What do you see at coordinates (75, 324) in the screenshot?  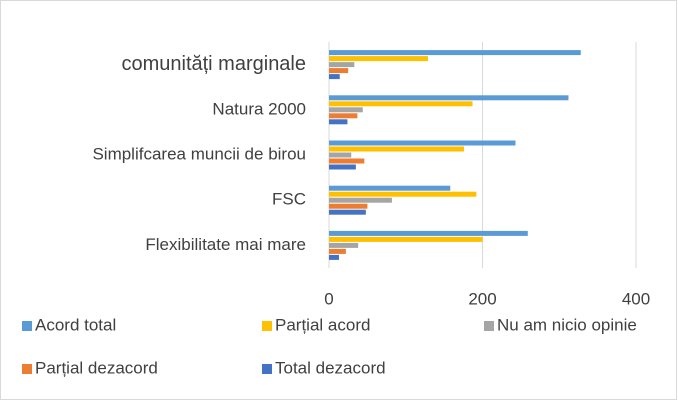 I see `legend-label: Acord total` at bounding box center [75, 324].